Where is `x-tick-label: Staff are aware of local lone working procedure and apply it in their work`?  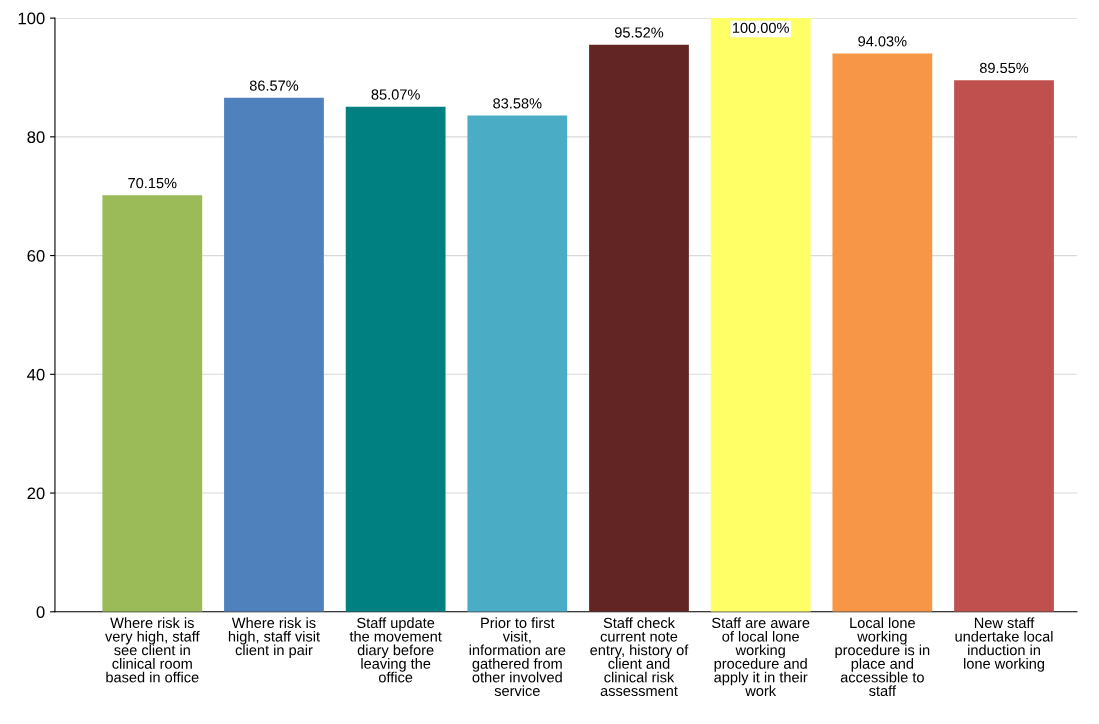
x-tick-label: Staff are aware of local lone working procedure and apply it in their work is located at coordinates (761, 657).